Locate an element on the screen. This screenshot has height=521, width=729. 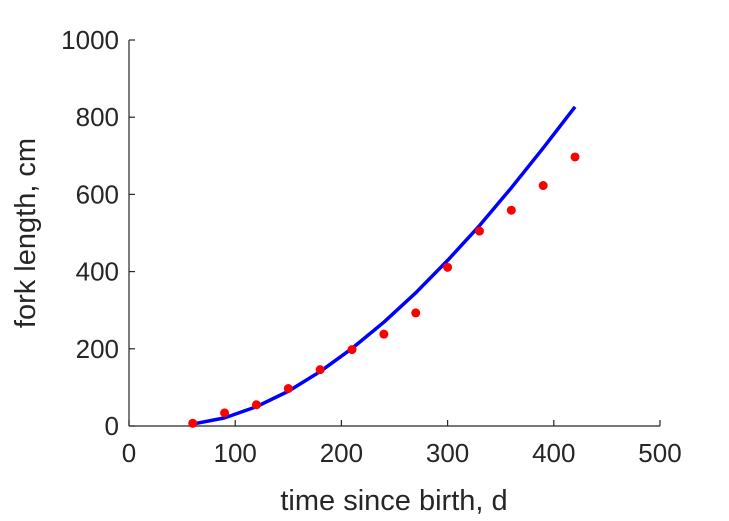
y-tick-label: 1000 is located at coordinates (90, 40).